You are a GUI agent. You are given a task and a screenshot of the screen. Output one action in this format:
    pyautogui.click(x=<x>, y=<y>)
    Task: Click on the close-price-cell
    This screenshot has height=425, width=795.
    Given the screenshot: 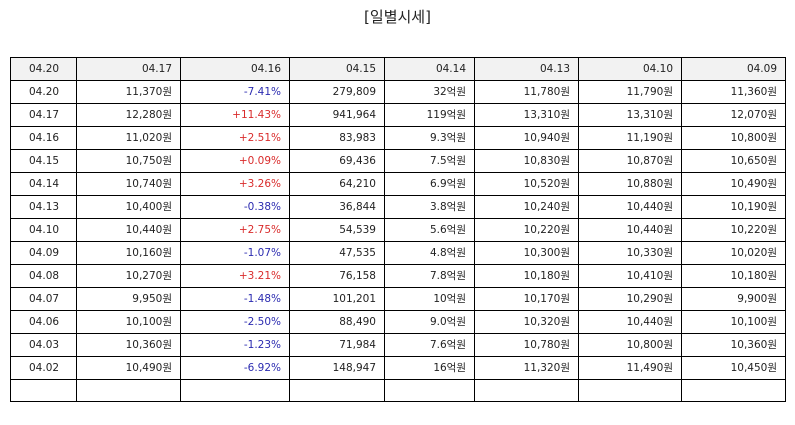 What is the action you would take?
    pyautogui.click(x=128, y=390)
    